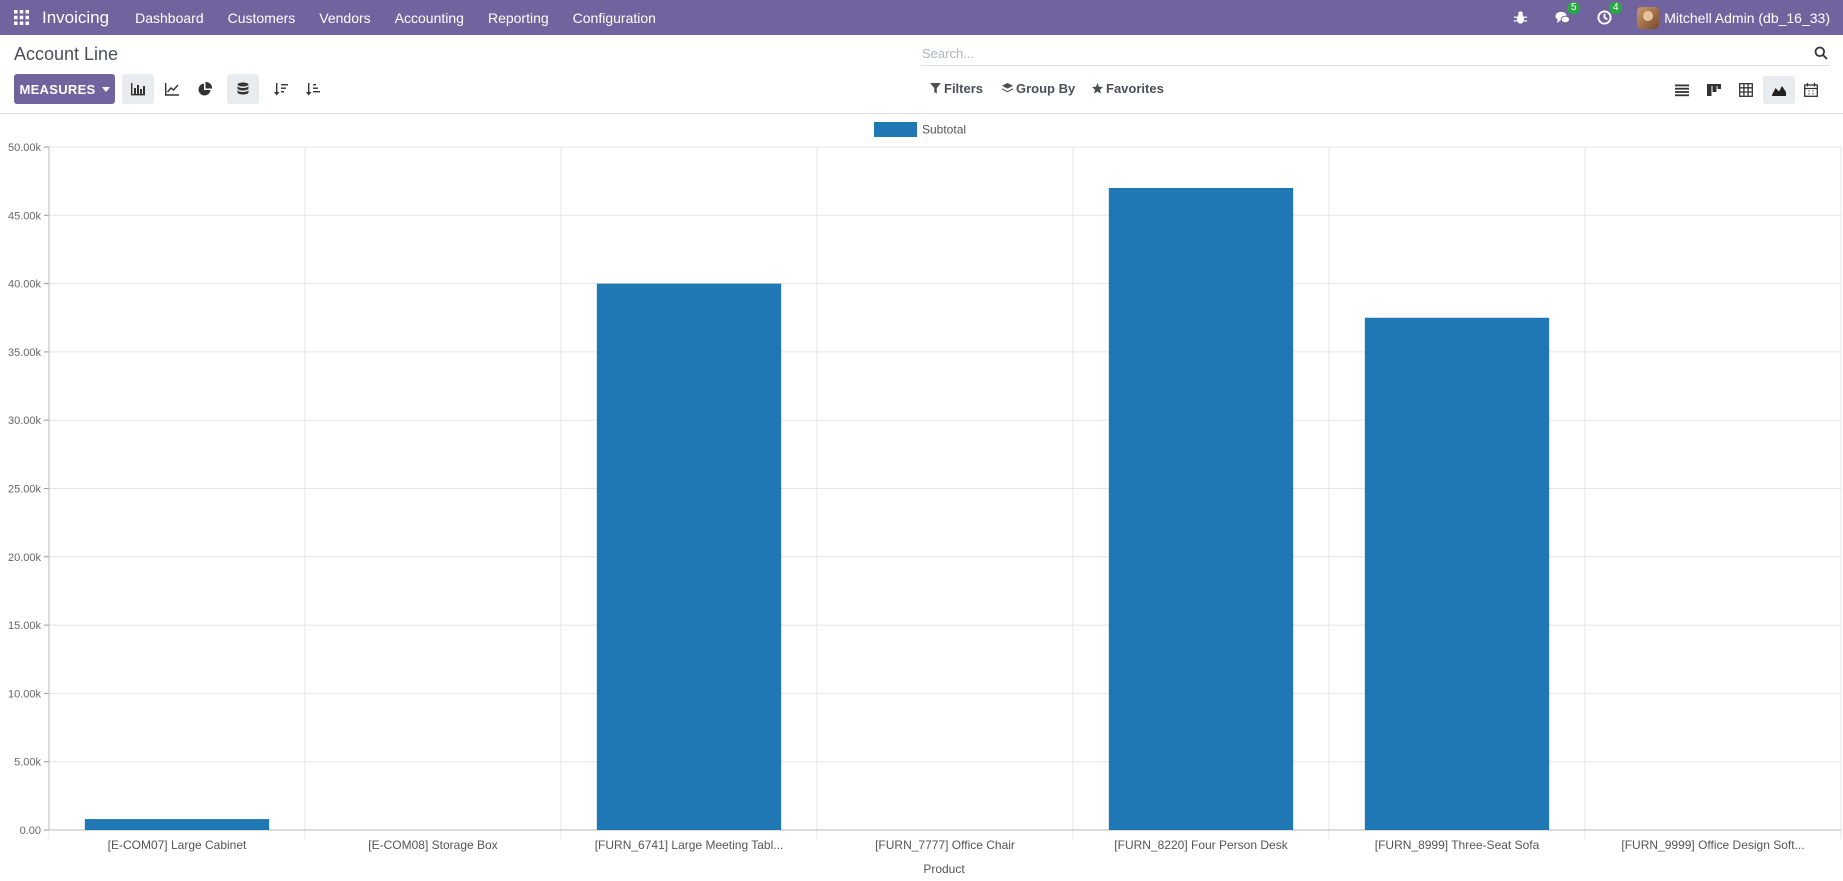 This screenshot has height=881, width=1843. I want to click on kanban-view-icon, so click(1714, 90).